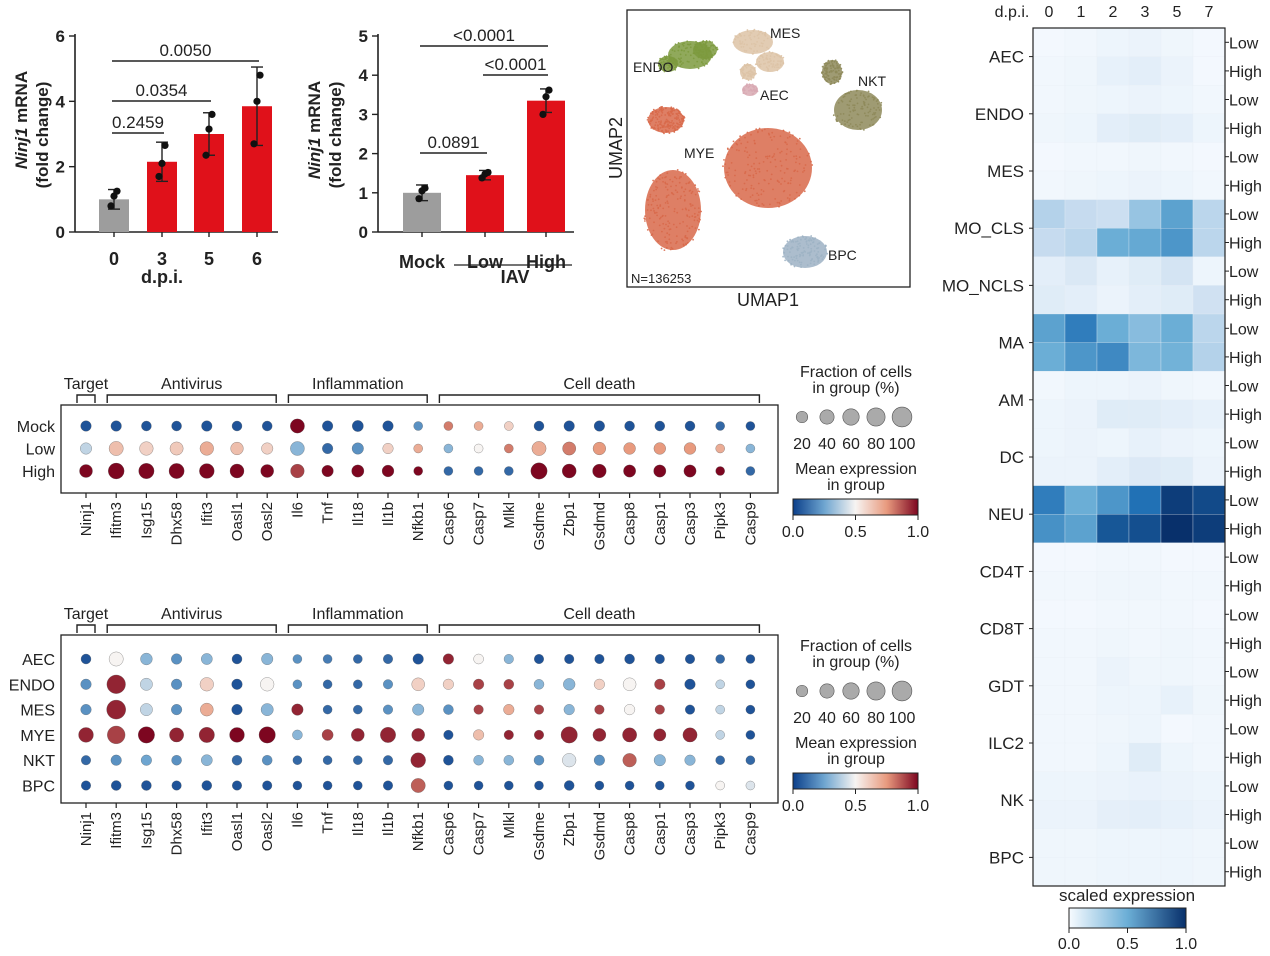 This screenshot has height=956, width=1270. Describe the element at coordinates (629, 684) in the screenshot. I see `dot-endo-casp8` at that location.